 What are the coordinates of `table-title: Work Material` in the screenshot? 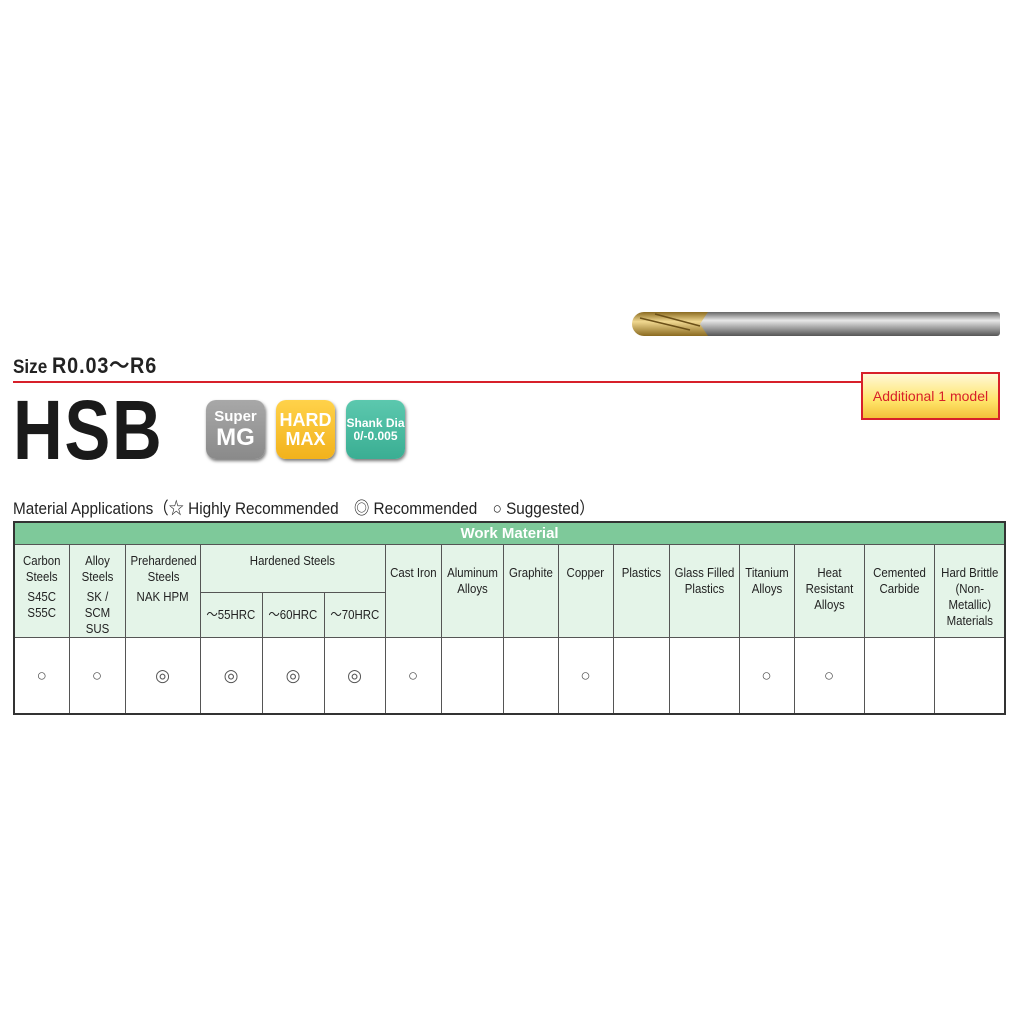 It's located at (509, 533).